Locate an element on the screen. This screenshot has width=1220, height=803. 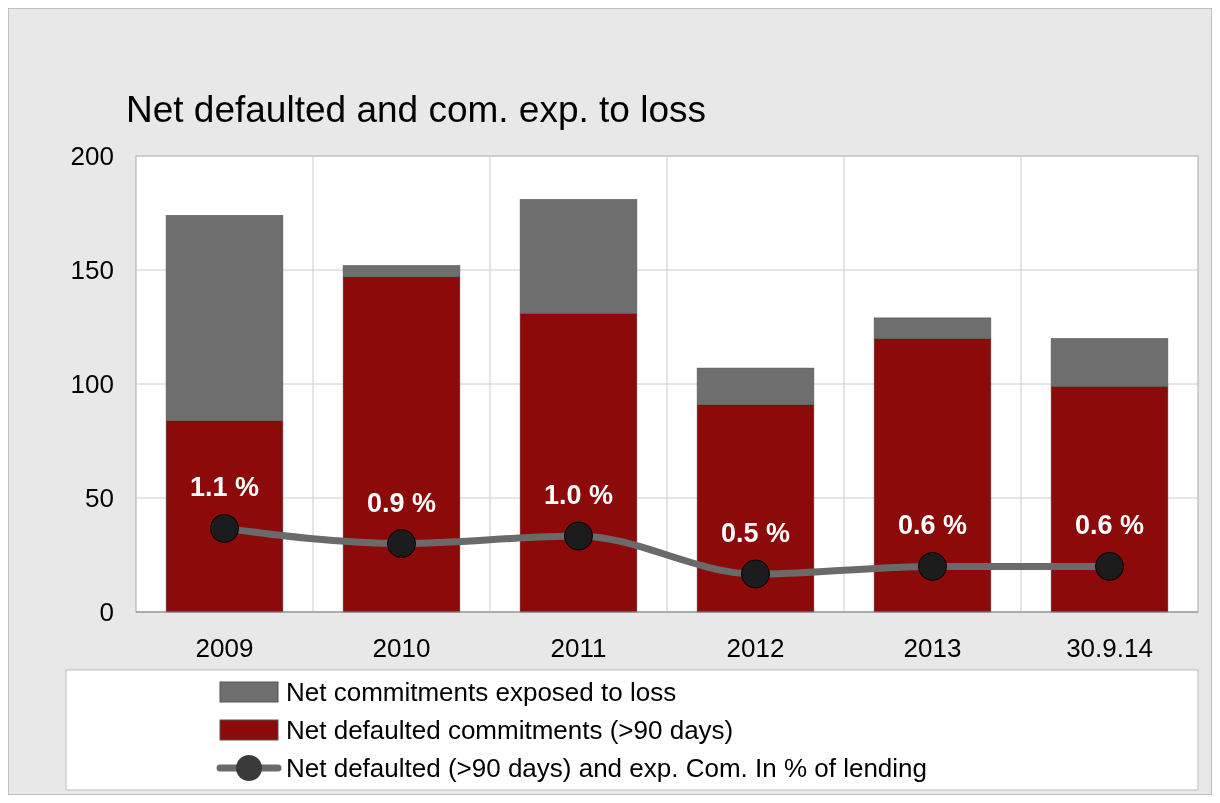
data-label: 1.0 % is located at coordinates (578, 495).